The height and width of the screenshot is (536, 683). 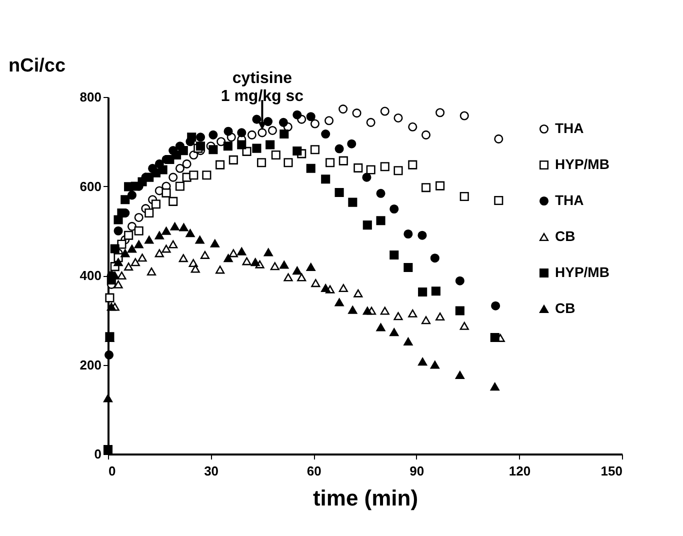 I want to click on x-tick-label: 120, so click(x=519, y=471).